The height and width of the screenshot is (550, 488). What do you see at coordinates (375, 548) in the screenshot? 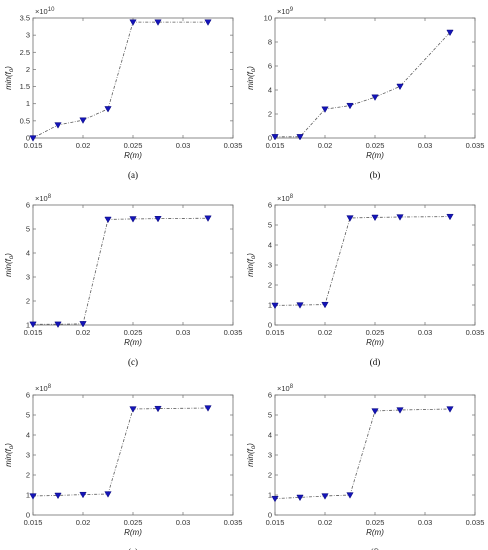
I see `panel-caption: (f)` at bounding box center [375, 548].